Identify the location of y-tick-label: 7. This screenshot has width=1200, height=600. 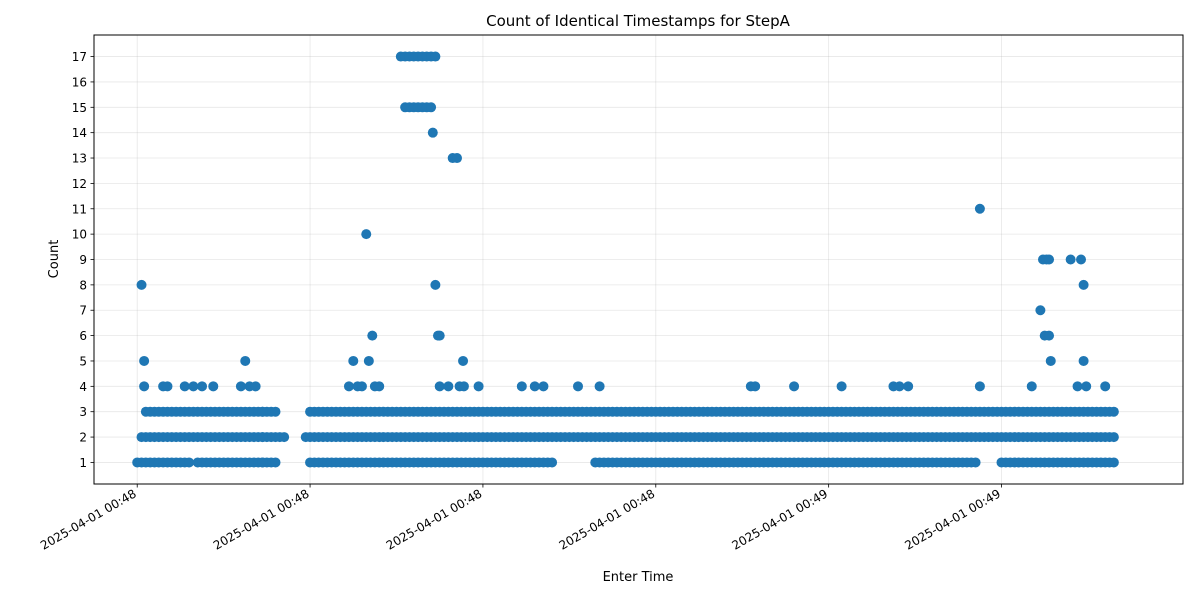
(83, 311).